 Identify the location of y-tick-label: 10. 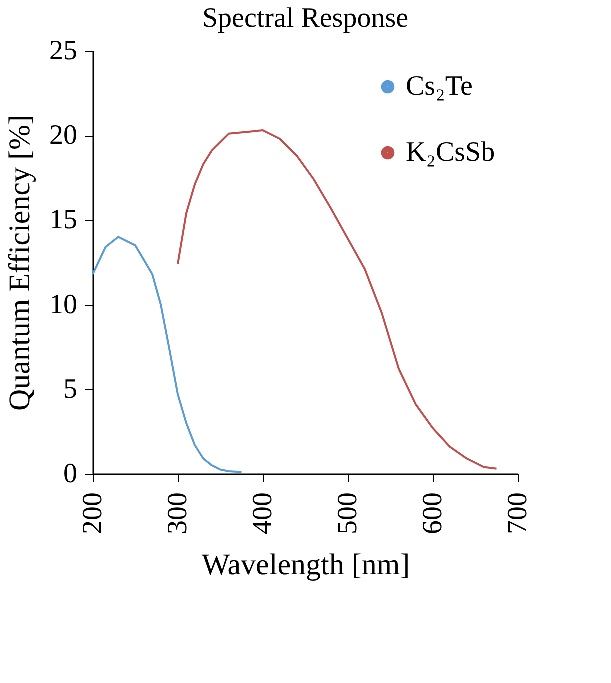
(64, 304).